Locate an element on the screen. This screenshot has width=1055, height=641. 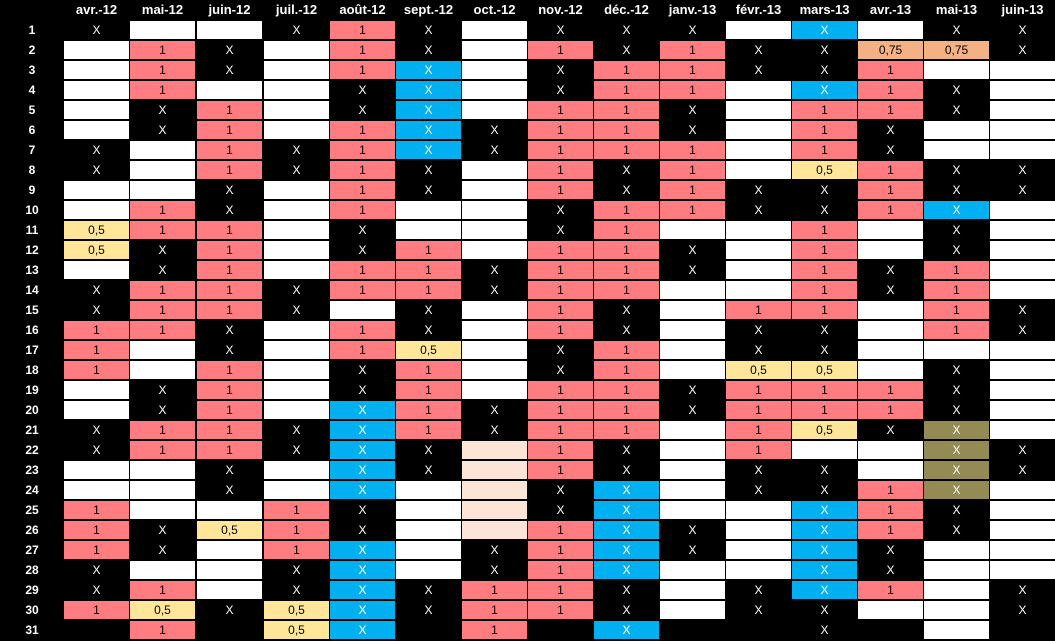
day-label: 19 is located at coordinates (32, 390).